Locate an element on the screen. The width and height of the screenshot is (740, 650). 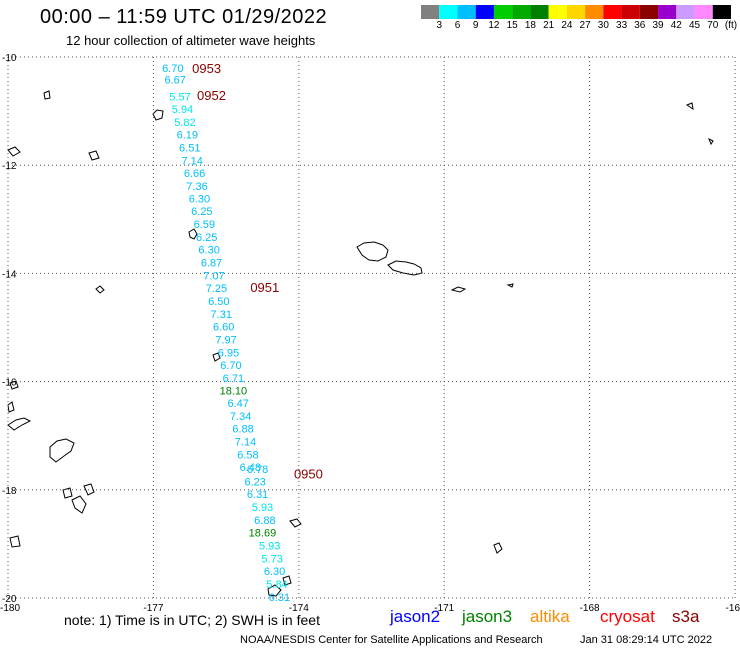
pass-time-label: 0951 is located at coordinates (264, 287).